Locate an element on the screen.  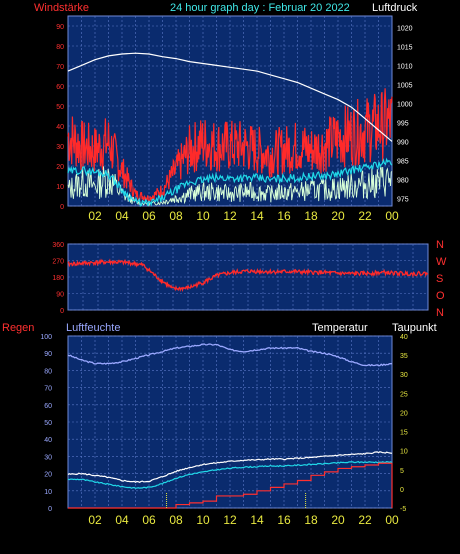
right-tick-label: 980 is located at coordinates (403, 180).